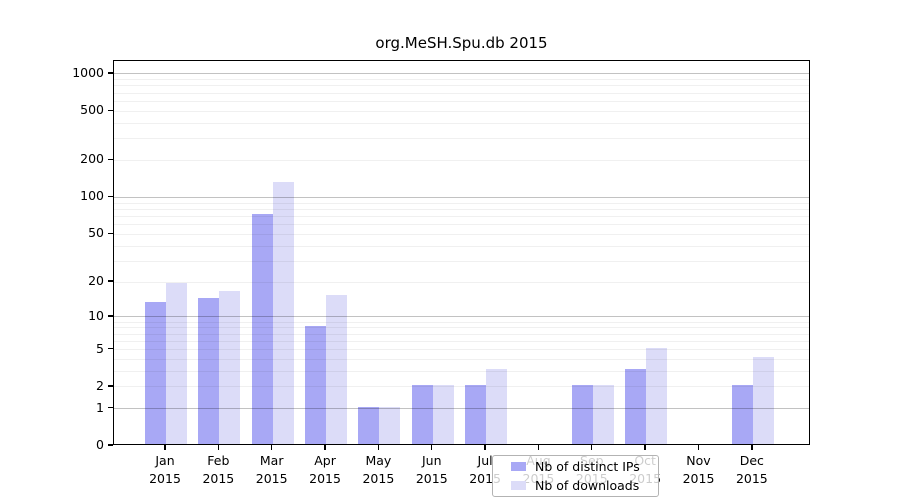  Describe the element at coordinates (325, 469) in the screenshot. I see `x-tick-label: Apr 2015` at that location.